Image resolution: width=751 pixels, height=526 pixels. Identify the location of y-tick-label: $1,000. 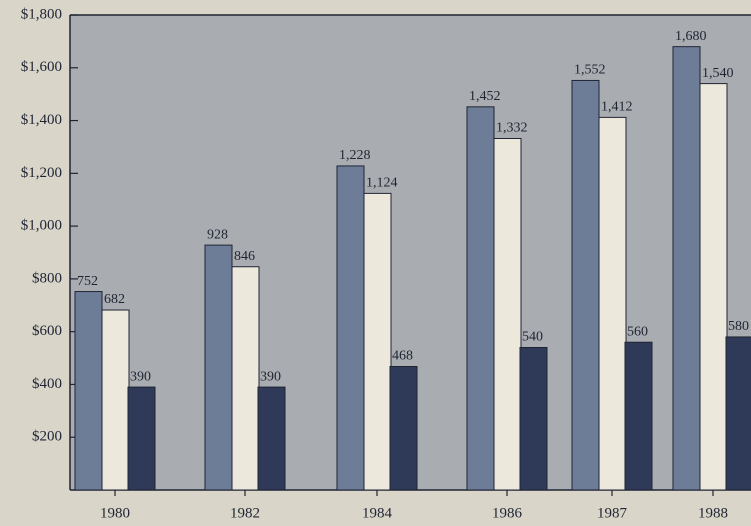
(41, 226).